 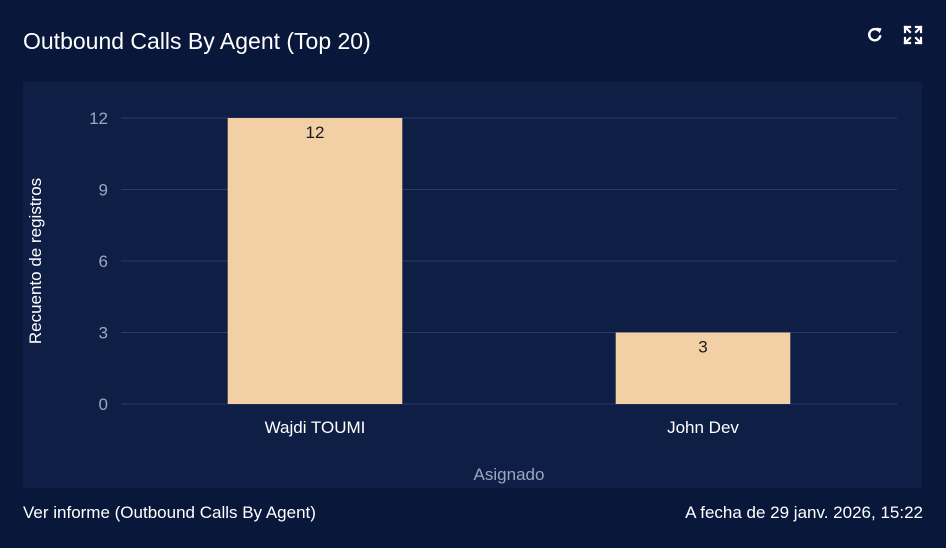 What do you see at coordinates (103, 261) in the screenshot?
I see `y-tick-label: 6` at bounding box center [103, 261].